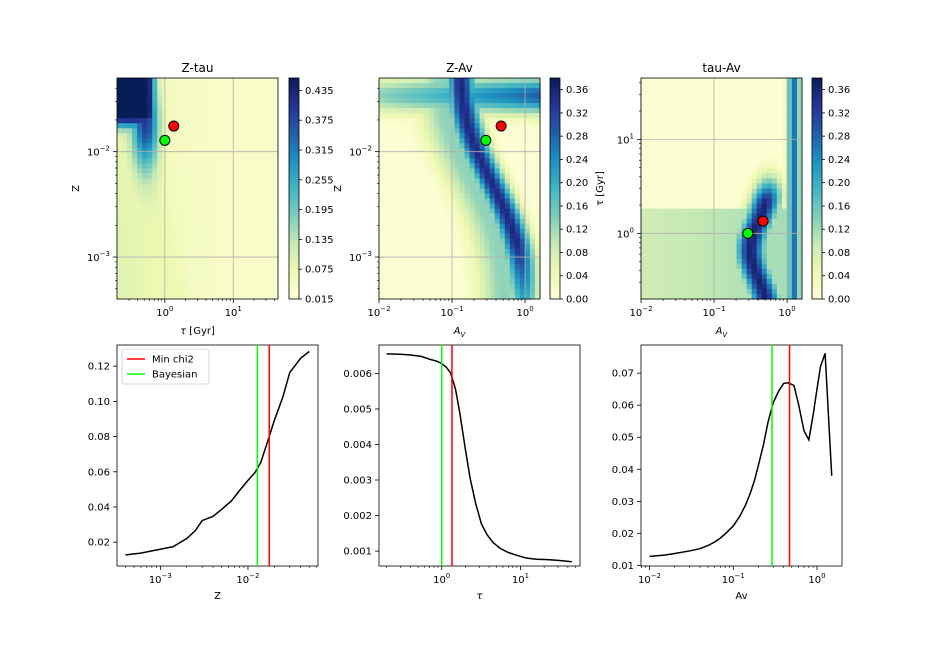 Image resolution: width=936 pixels, height=648 pixels. Describe the element at coordinates (319, 210) in the screenshot. I see `colorbar-tick-label: 0.195` at that location.